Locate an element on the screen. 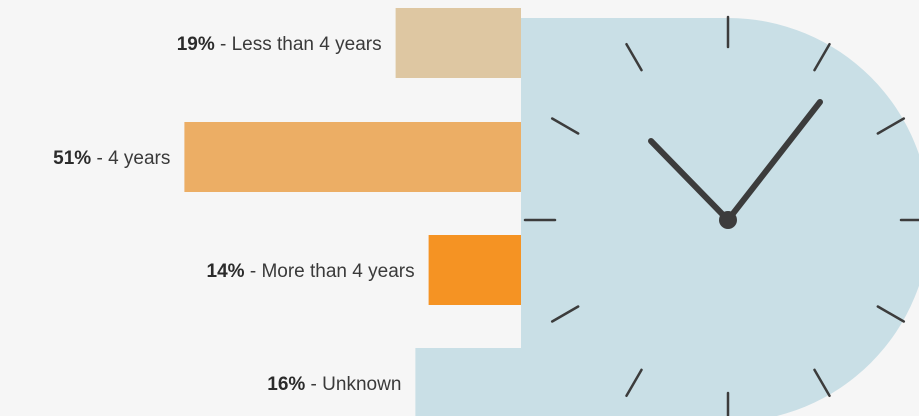 This screenshot has width=919, height=416. bar-category-label-0: Less than 4 years is located at coordinates (307, 44).